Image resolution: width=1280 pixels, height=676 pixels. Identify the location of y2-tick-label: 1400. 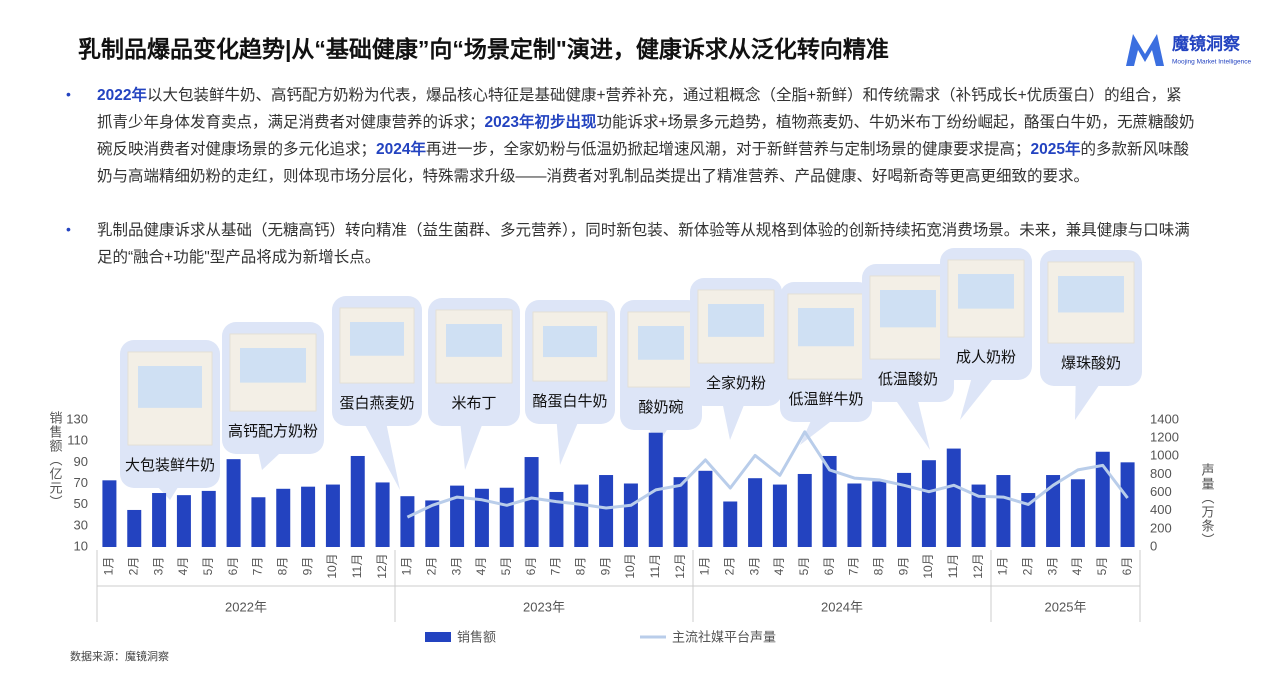
(1164, 418).